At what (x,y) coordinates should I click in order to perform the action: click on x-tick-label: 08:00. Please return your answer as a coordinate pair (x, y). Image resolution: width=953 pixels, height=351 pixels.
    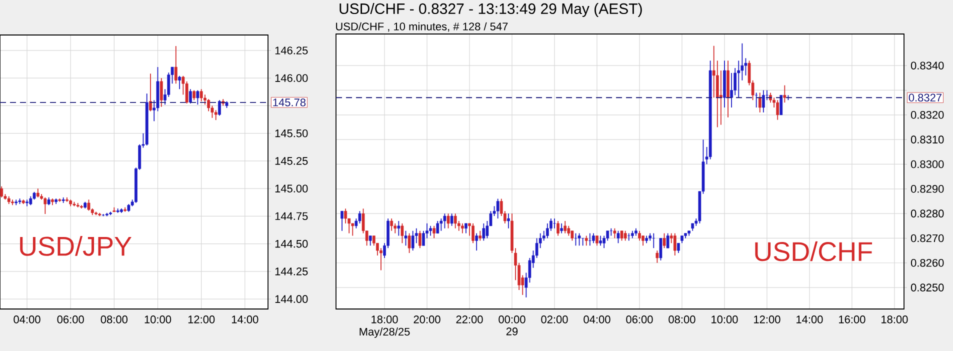
    Looking at the image, I should click on (682, 320).